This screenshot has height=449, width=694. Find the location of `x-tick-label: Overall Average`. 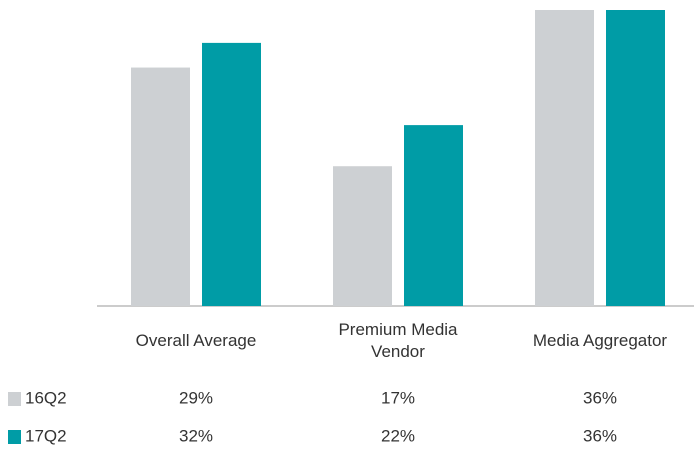

x-tick-label: Overall Average is located at coordinates (196, 340).